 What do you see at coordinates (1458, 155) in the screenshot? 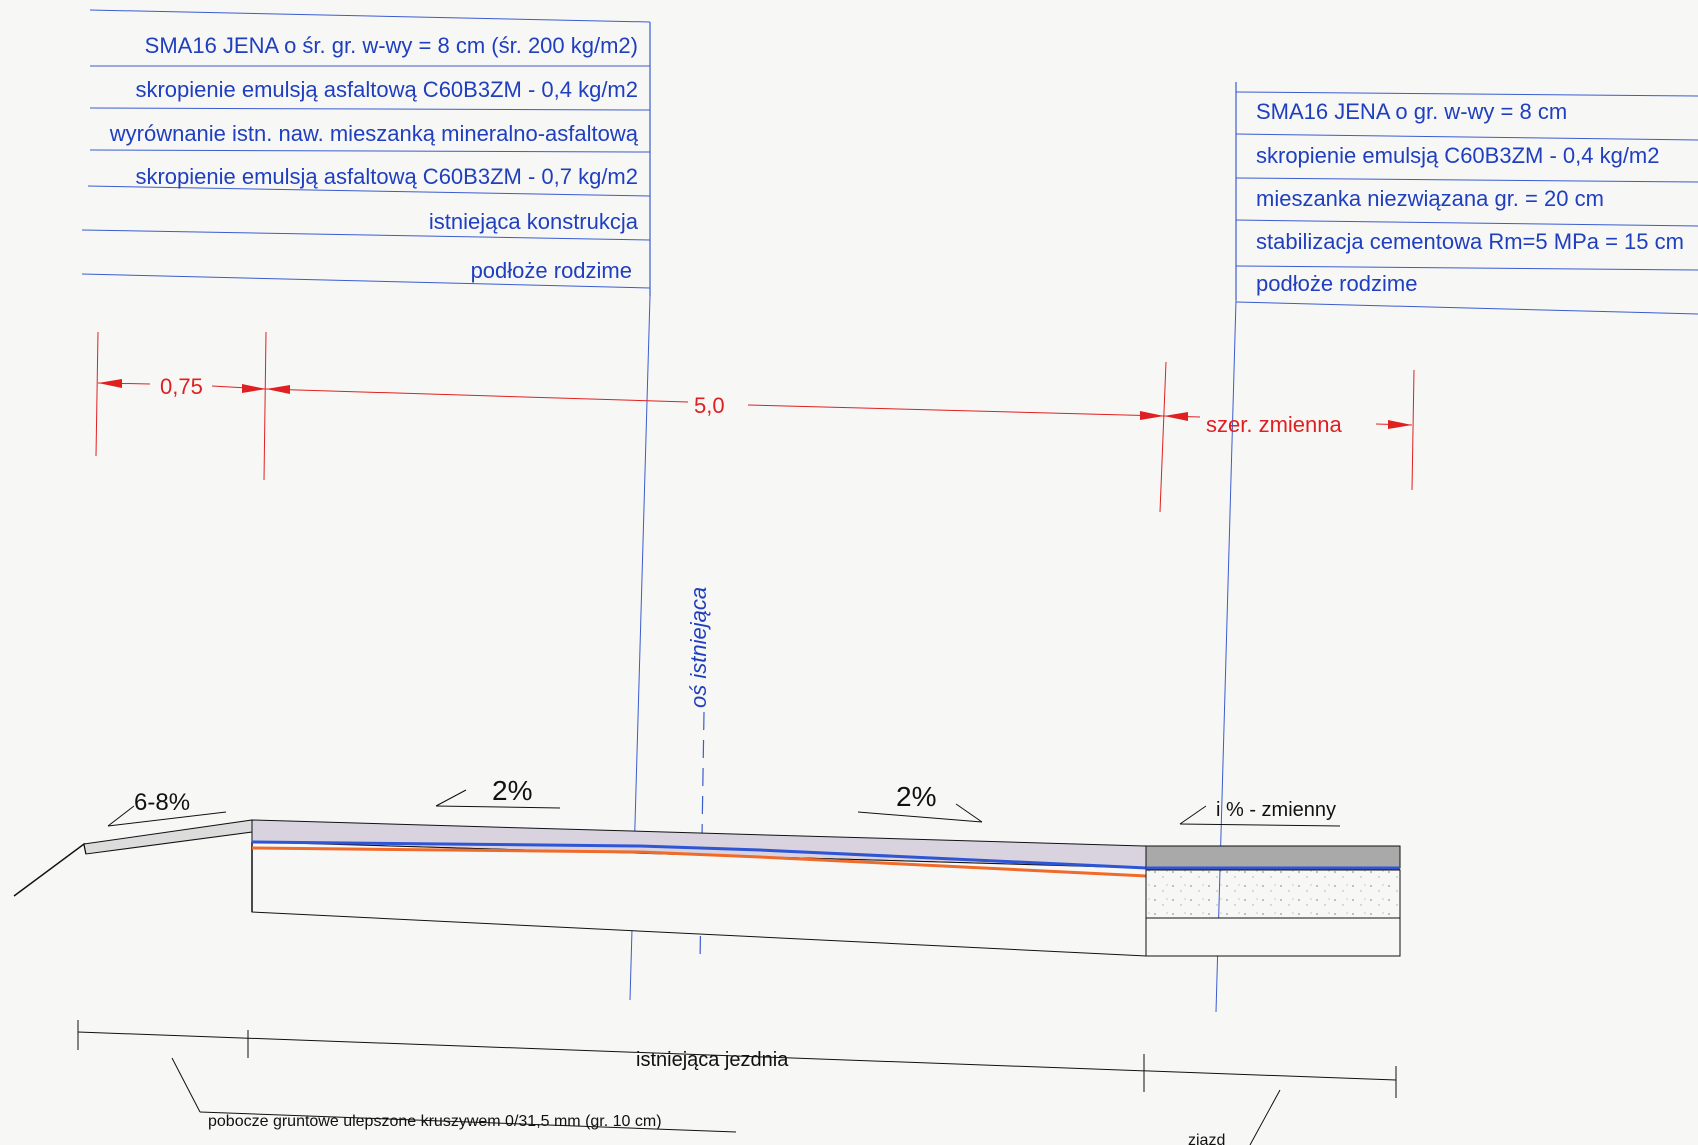
I see `right-layer-2: skropienie emulsją C60B3ZM - 0,4 kg/m2` at bounding box center [1458, 155].